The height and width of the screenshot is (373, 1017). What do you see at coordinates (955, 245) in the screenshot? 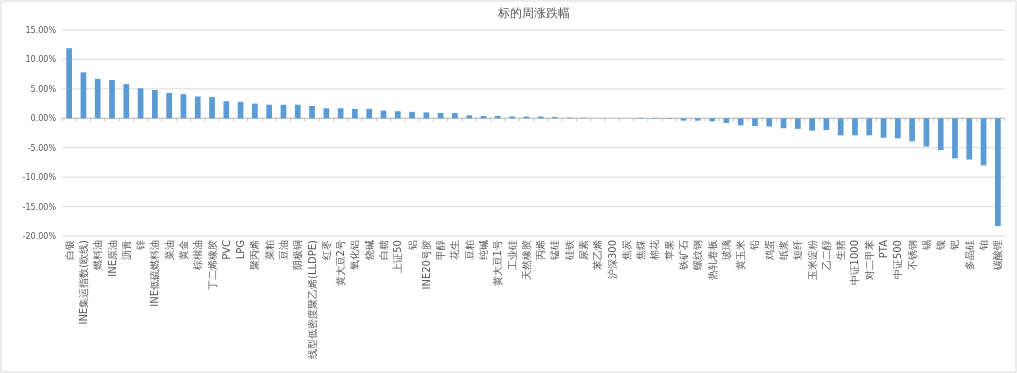
I see `x-tick-label: 钯` at bounding box center [955, 245].